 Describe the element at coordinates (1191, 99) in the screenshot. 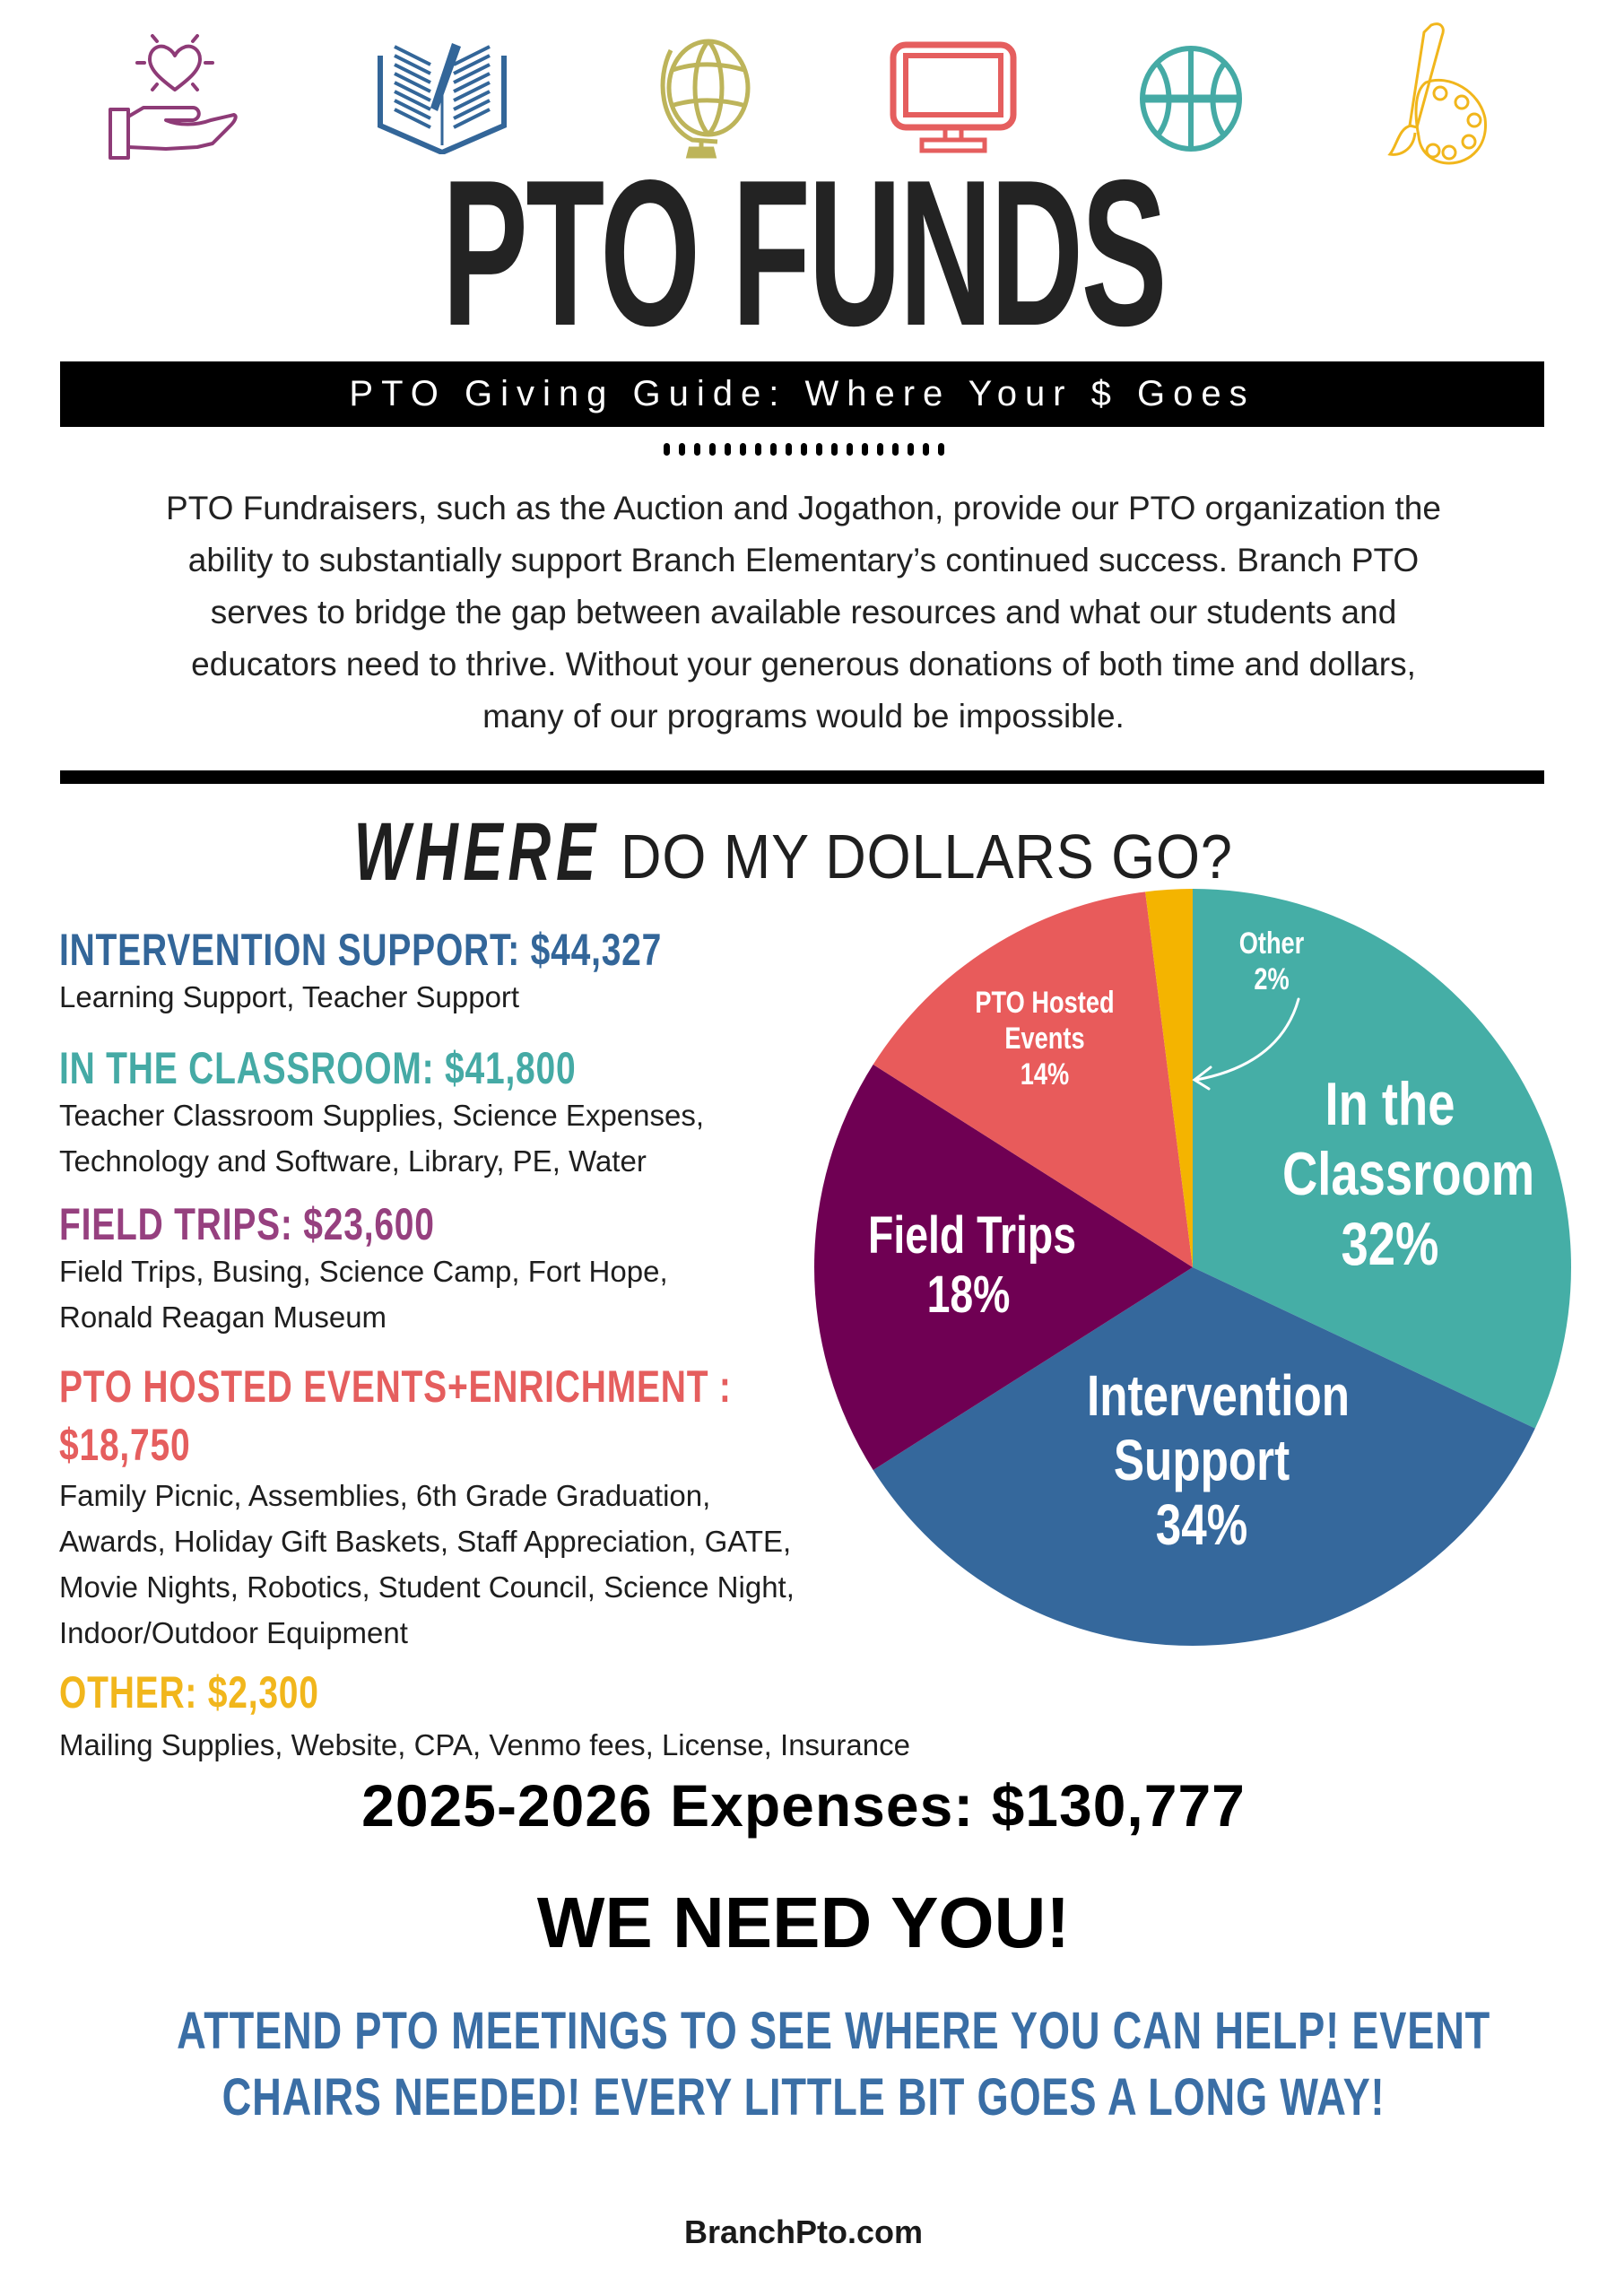

I see `basketball-icon` at that location.